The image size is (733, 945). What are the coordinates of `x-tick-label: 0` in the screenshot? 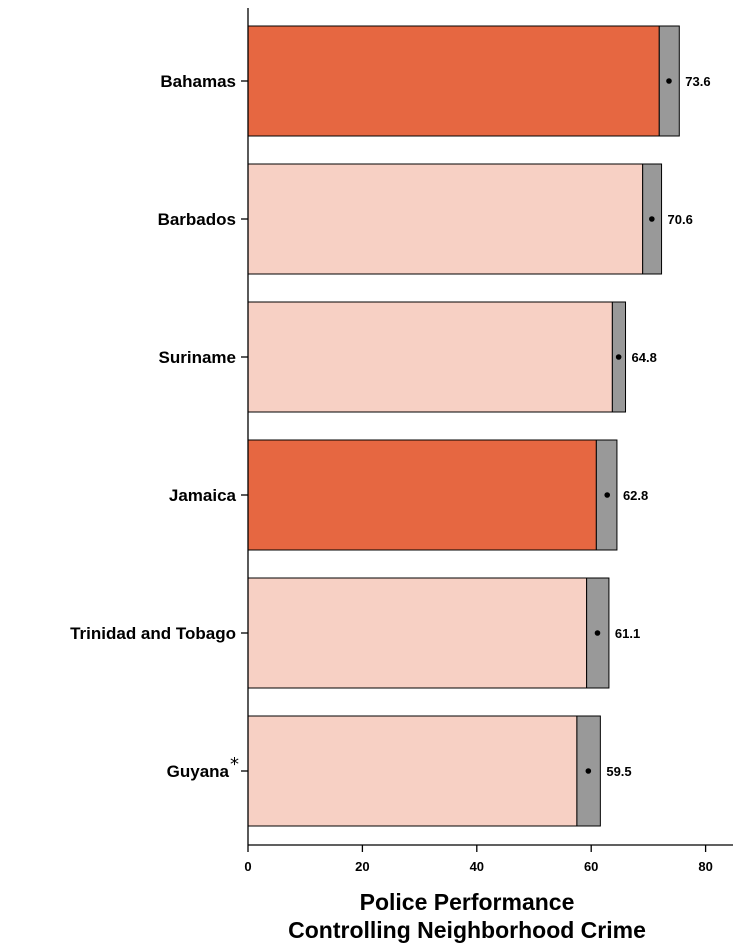 It's located at (247, 866).